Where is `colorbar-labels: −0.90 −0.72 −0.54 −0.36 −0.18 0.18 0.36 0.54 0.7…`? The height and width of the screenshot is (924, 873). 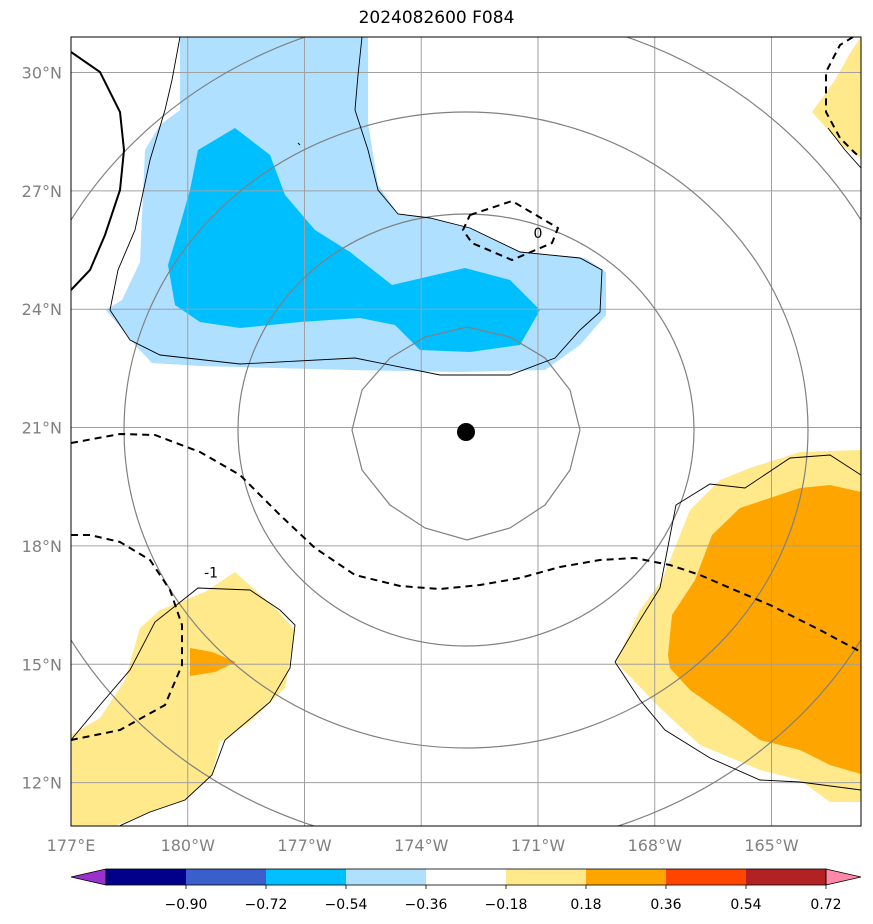
colorbar-labels: −0.90 −0.72 −0.54 −0.36 −0.18 0.18 0.36 0.54 0.7… is located at coordinates (503, 899).